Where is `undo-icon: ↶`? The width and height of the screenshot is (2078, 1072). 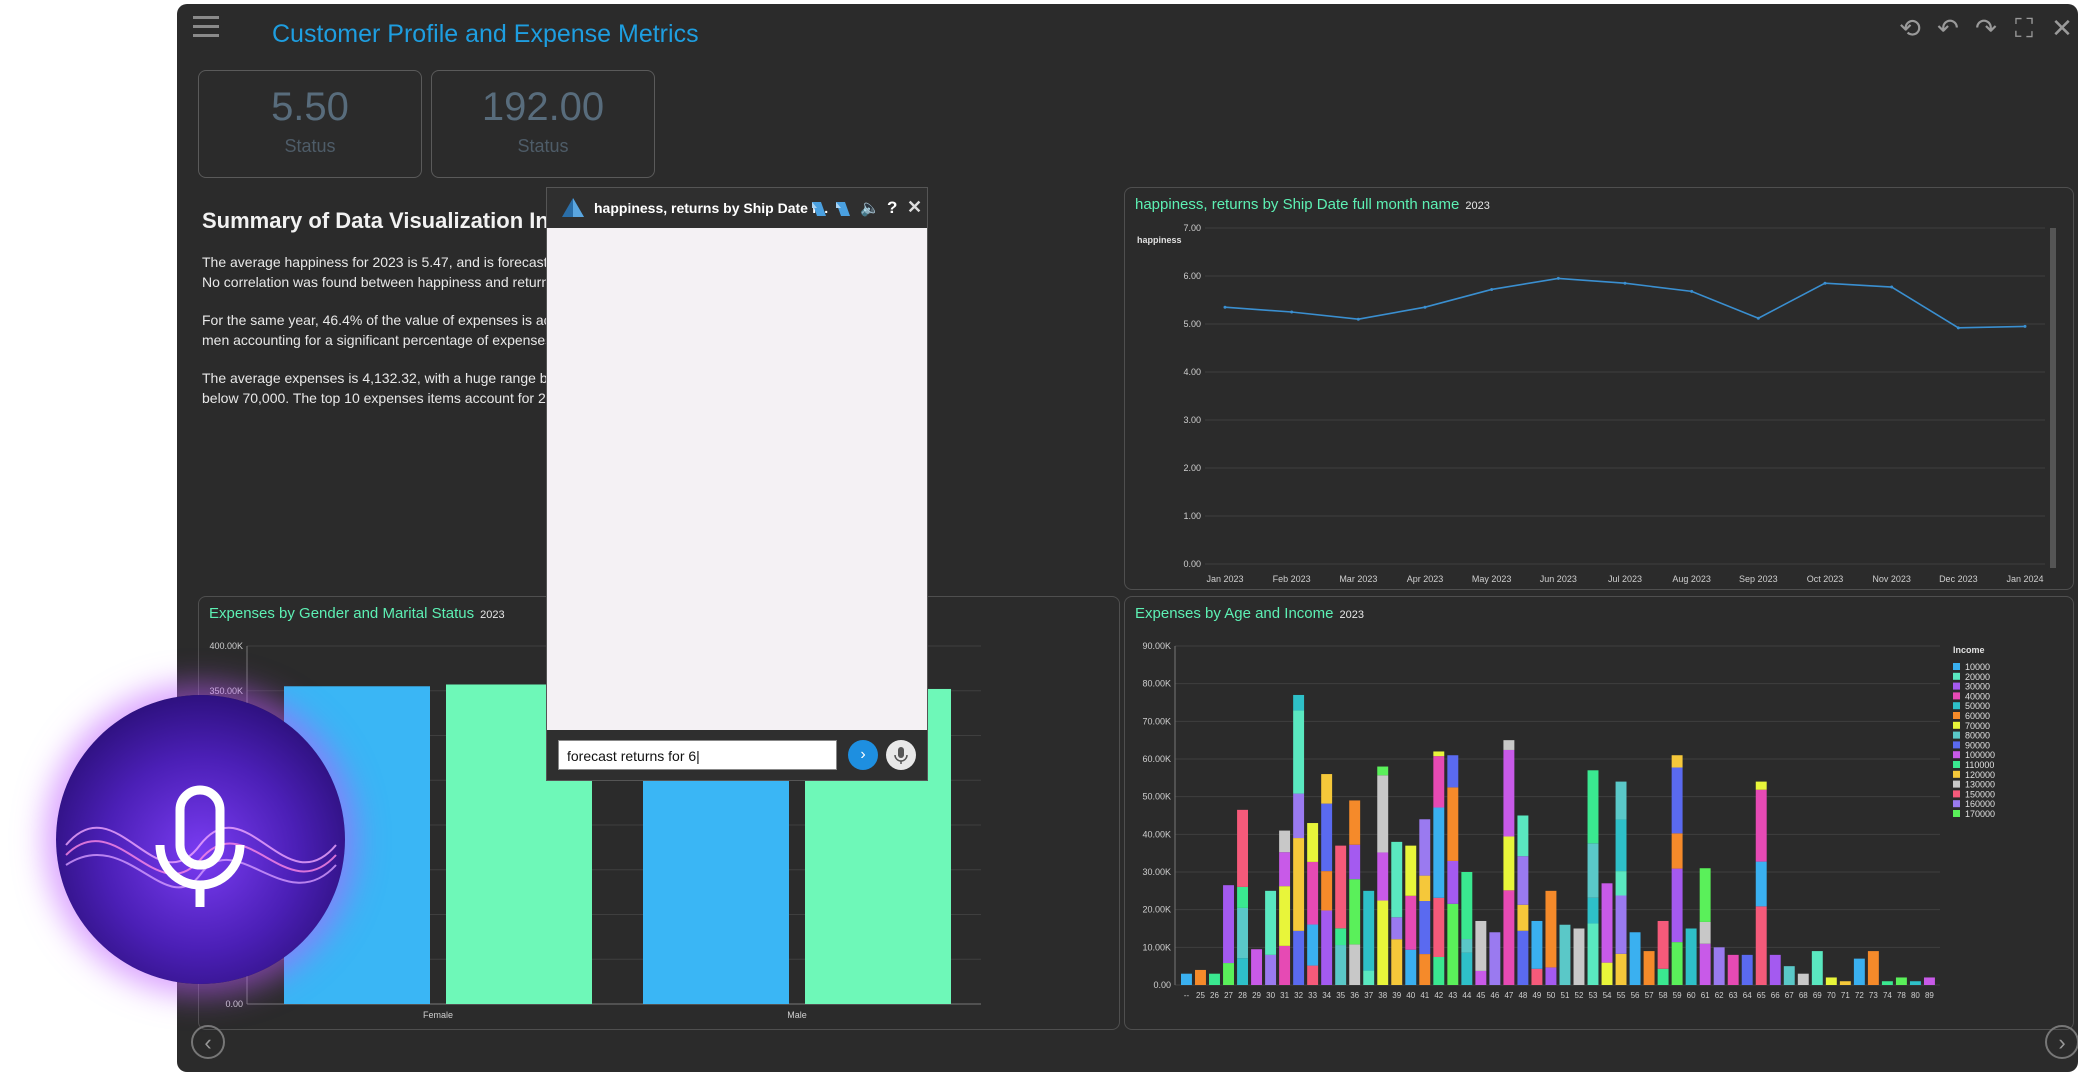
undo-icon: ↶ is located at coordinates (1948, 28).